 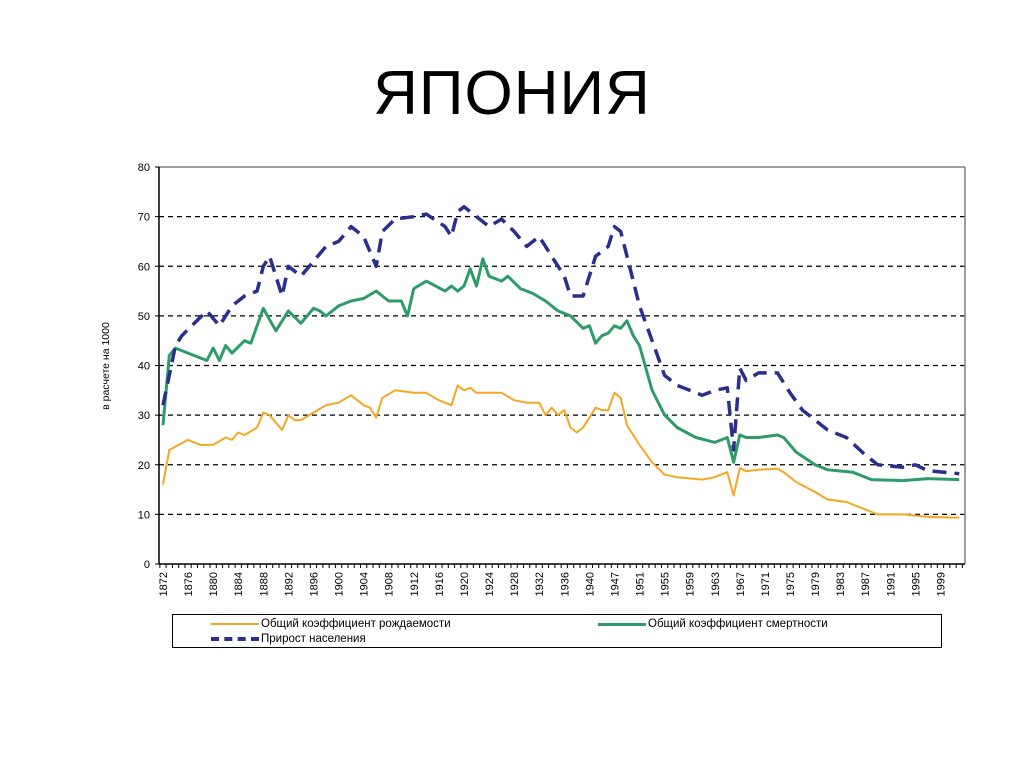 What do you see at coordinates (716, 584) in the screenshot?
I see `x-tick-label: 1963` at bounding box center [716, 584].